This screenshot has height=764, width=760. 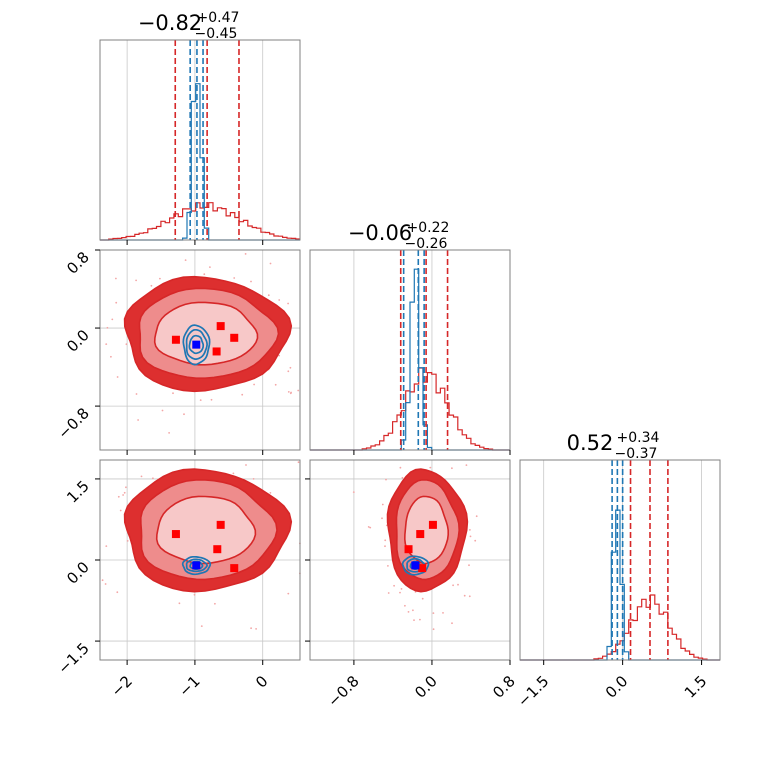 I want to click on marginal-title-plus: +0.22, so click(x=428, y=228).